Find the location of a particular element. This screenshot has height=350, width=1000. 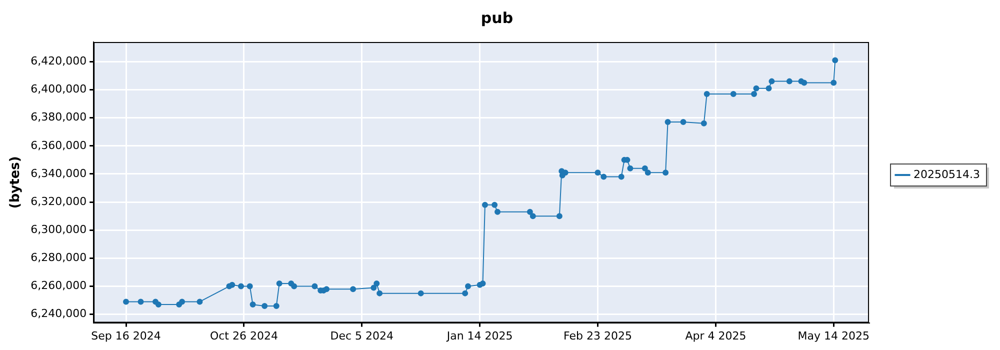

y-tick-label: 6,360,000 is located at coordinates (58, 145).